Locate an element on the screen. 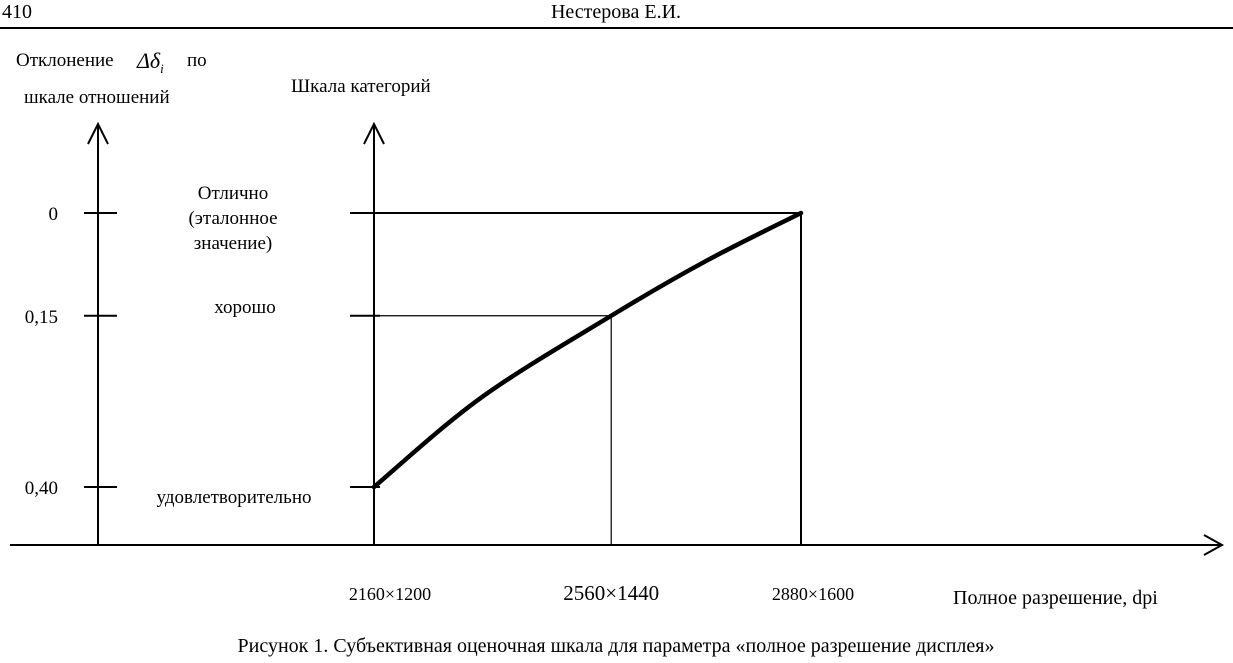  left-axis-symbol-main: Δδ is located at coordinates (148, 60).